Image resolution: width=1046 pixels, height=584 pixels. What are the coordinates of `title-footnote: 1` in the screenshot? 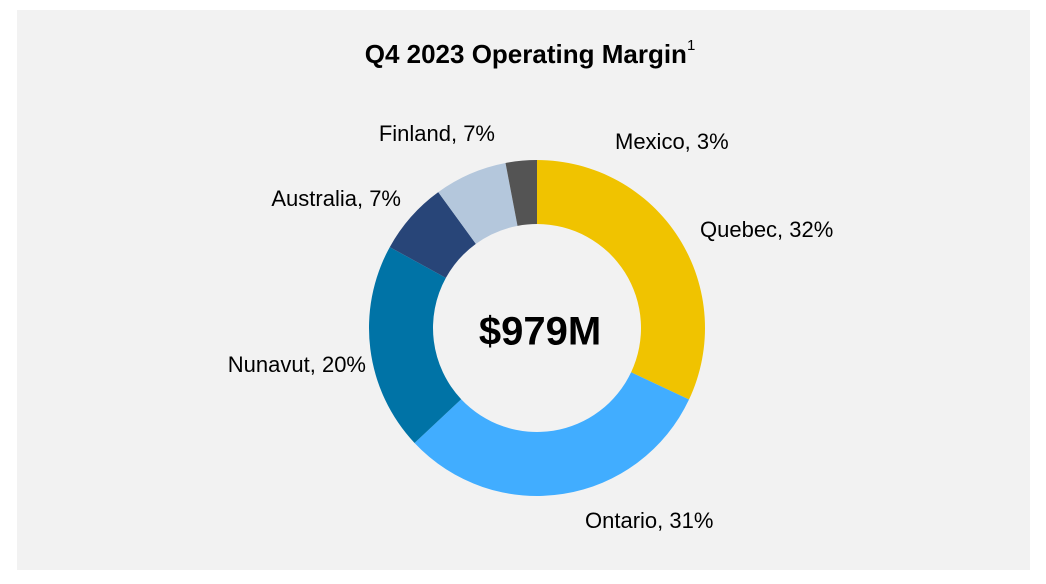 It's located at (691, 45).